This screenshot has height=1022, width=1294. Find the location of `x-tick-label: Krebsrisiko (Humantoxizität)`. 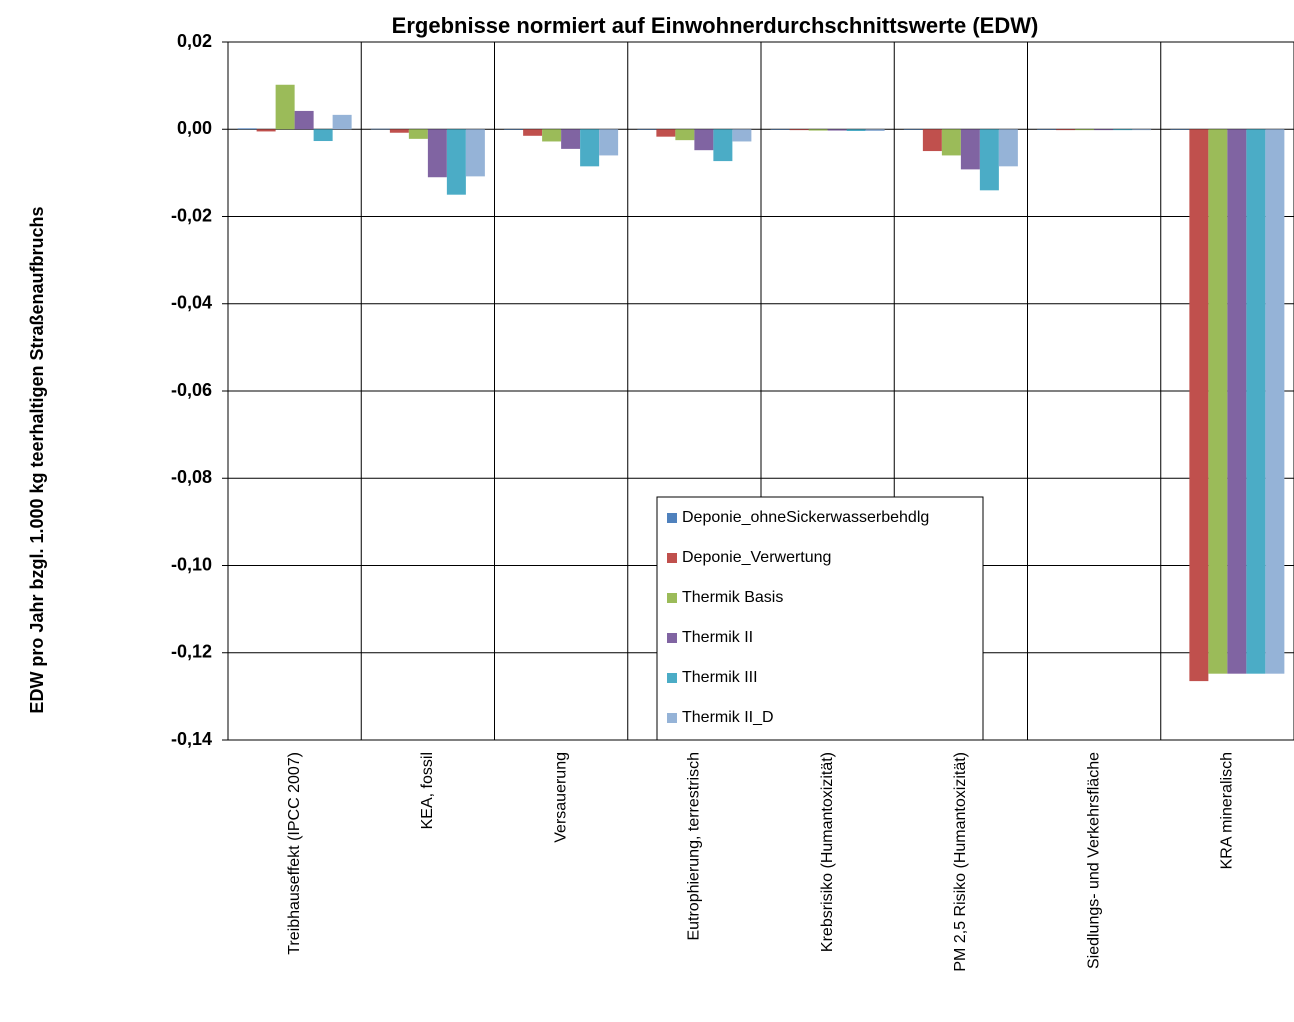

x-tick-label: Krebsrisiko (Humantoxizität) is located at coordinates (827, 852).